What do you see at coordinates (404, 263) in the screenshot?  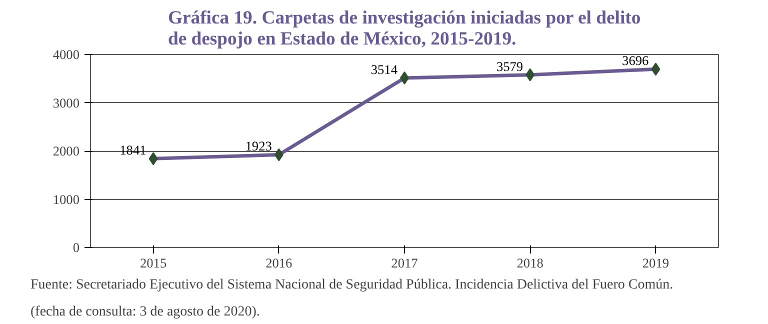 I see `x-tick-label: 2017` at bounding box center [404, 263].